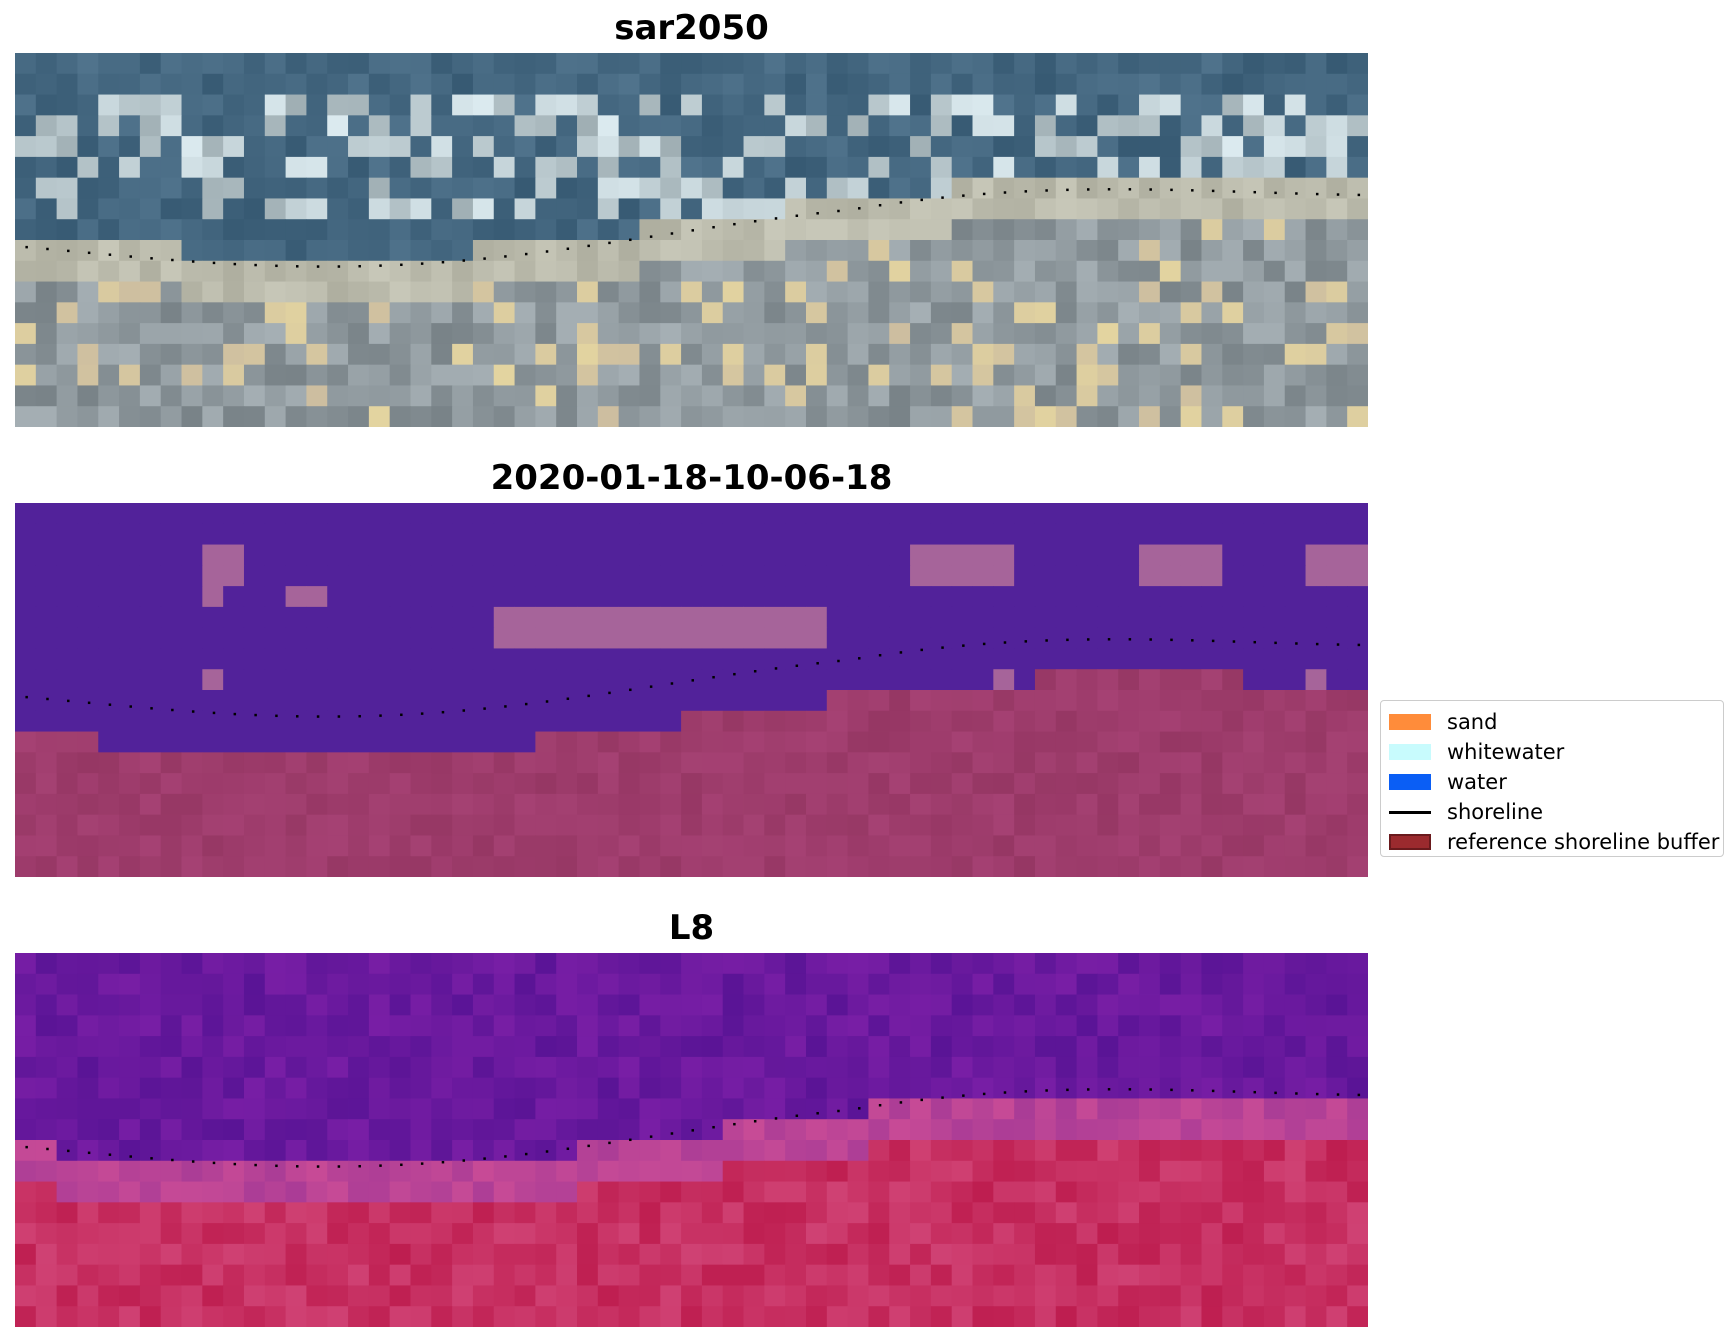 This screenshot has height=1337, width=1734. What do you see at coordinates (1410, 812) in the screenshot?
I see `shoreline-line-icon` at bounding box center [1410, 812].